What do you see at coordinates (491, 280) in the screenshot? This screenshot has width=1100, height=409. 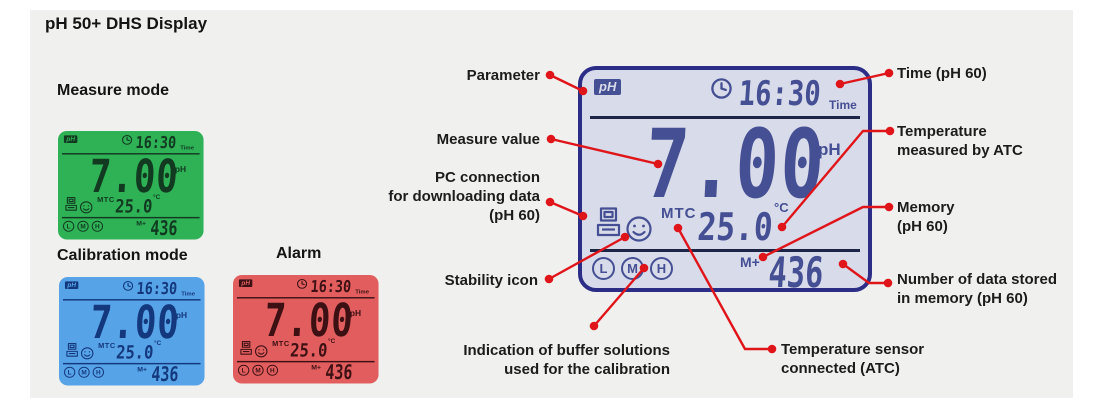 I see `callout-stability-label: Stability icon` at bounding box center [491, 280].